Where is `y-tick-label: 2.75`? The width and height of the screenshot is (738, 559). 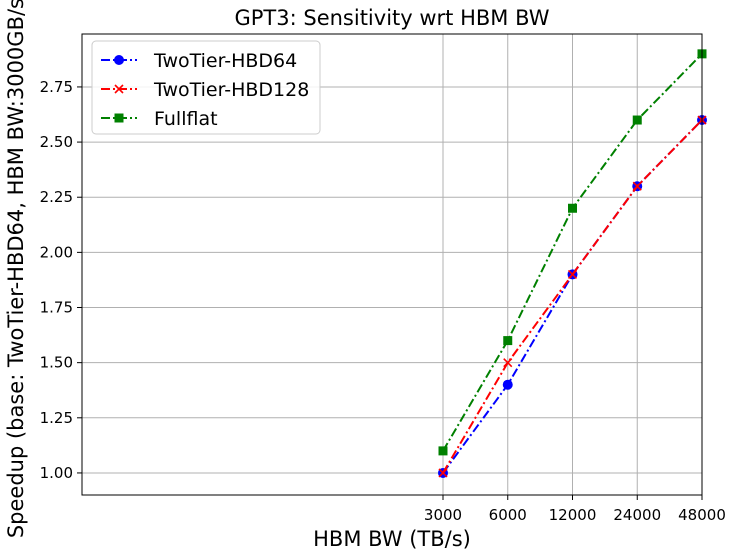 y-tick-label: 2.75 is located at coordinates (56, 87).